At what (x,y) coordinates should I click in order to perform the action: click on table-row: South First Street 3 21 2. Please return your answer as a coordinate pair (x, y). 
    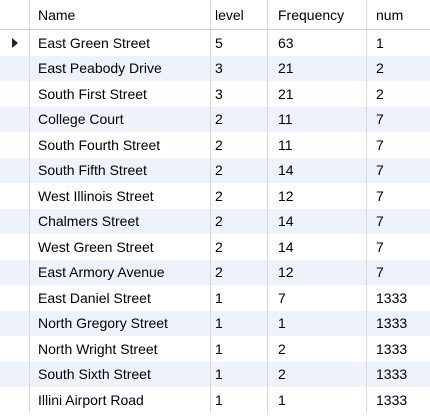
    Looking at the image, I should click on (215, 94).